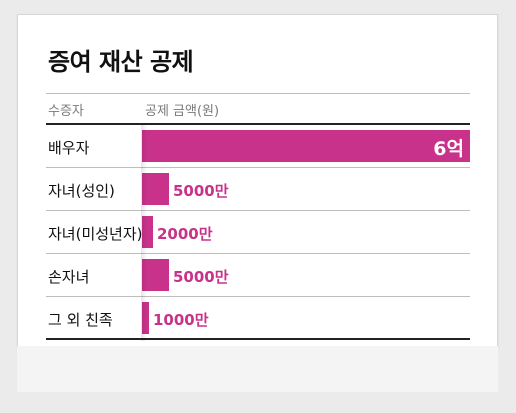 This screenshot has width=516, height=413. What do you see at coordinates (185, 234) in the screenshot?
I see `value-label: 2000만` at bounding box center [185, 234].